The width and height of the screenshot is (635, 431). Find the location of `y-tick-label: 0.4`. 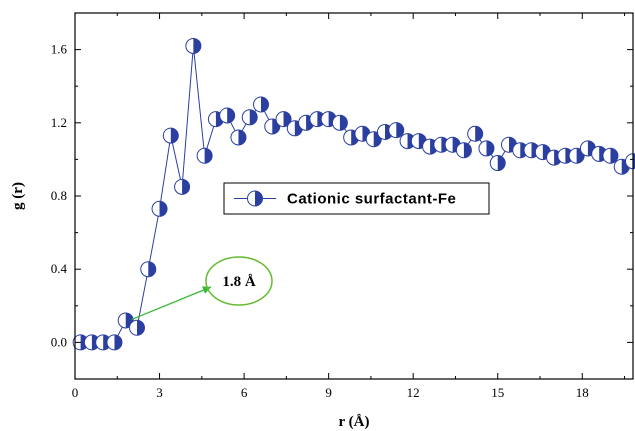

y-tick-label: 0.4 is located at coordinates (59, 268).